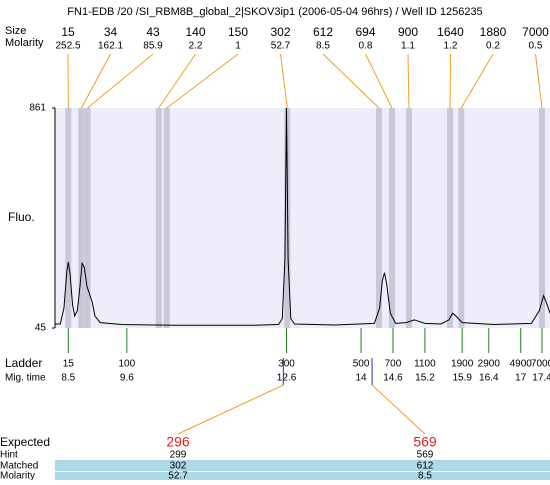  I want to click on ladder-size: 7000, so click(540, 364).